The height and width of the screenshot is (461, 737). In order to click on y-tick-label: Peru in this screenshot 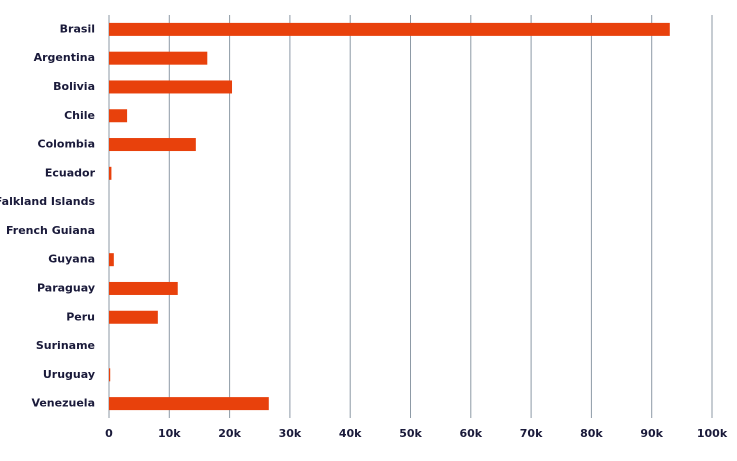, I will do `click(80, 316)`.